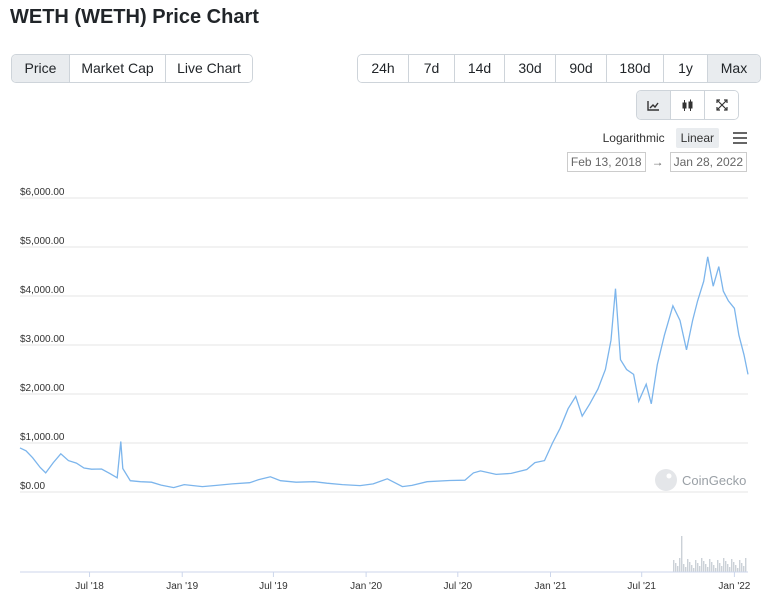  What do you see at coordinates (734, 586) in the screenshot?
I see `x-tick-label: Jan '22` at bounding box center [734, 586].